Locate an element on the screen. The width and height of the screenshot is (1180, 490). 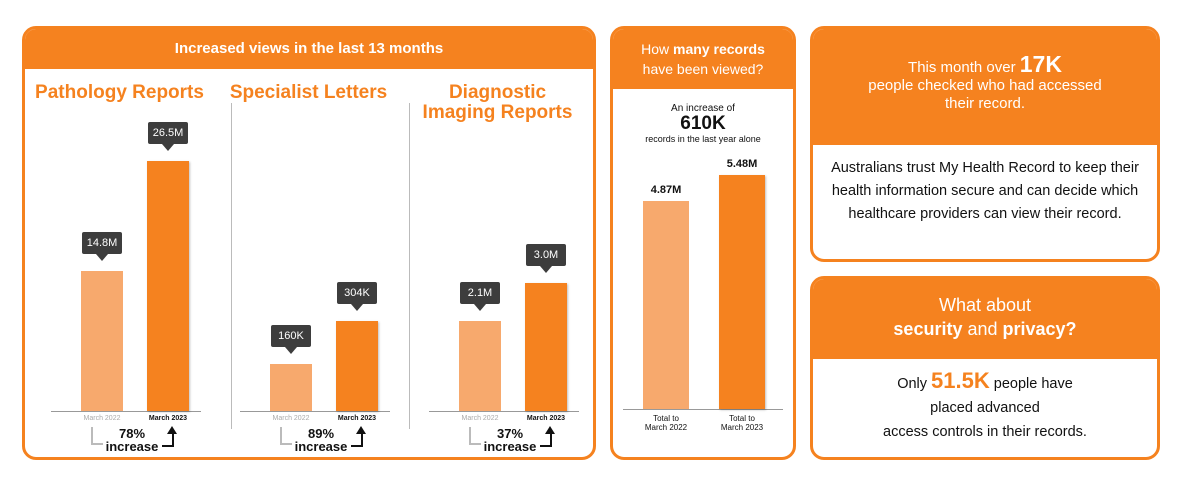
records-header-post: have been viewed? is located at coordinates (703, 69).